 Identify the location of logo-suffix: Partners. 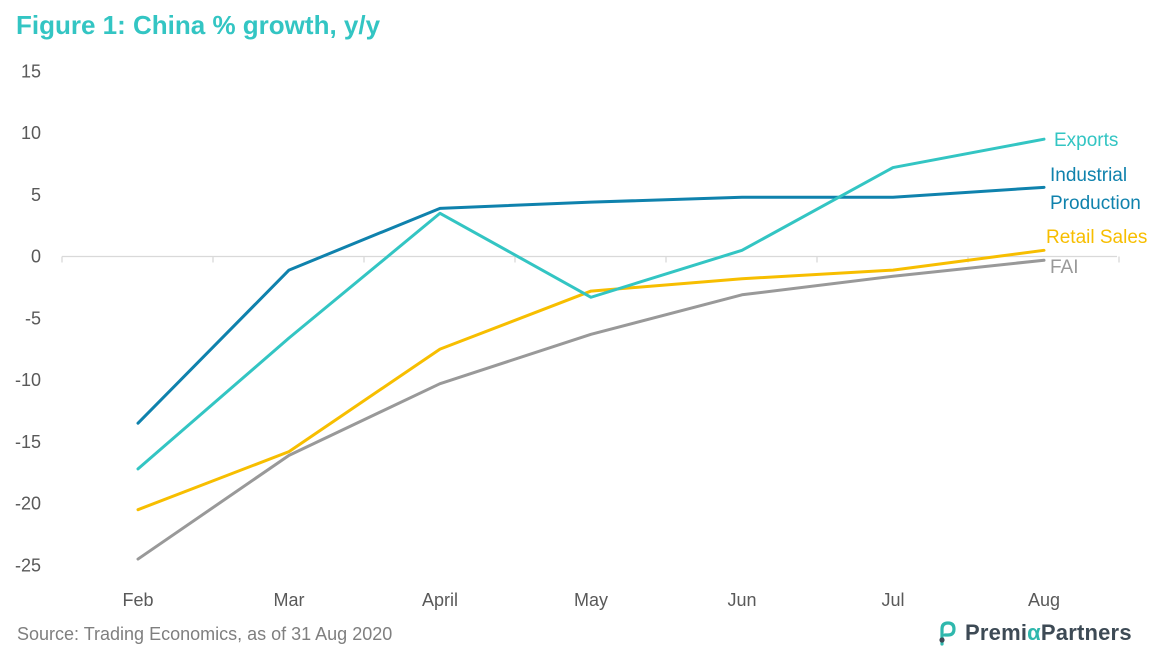
(1086, 632).